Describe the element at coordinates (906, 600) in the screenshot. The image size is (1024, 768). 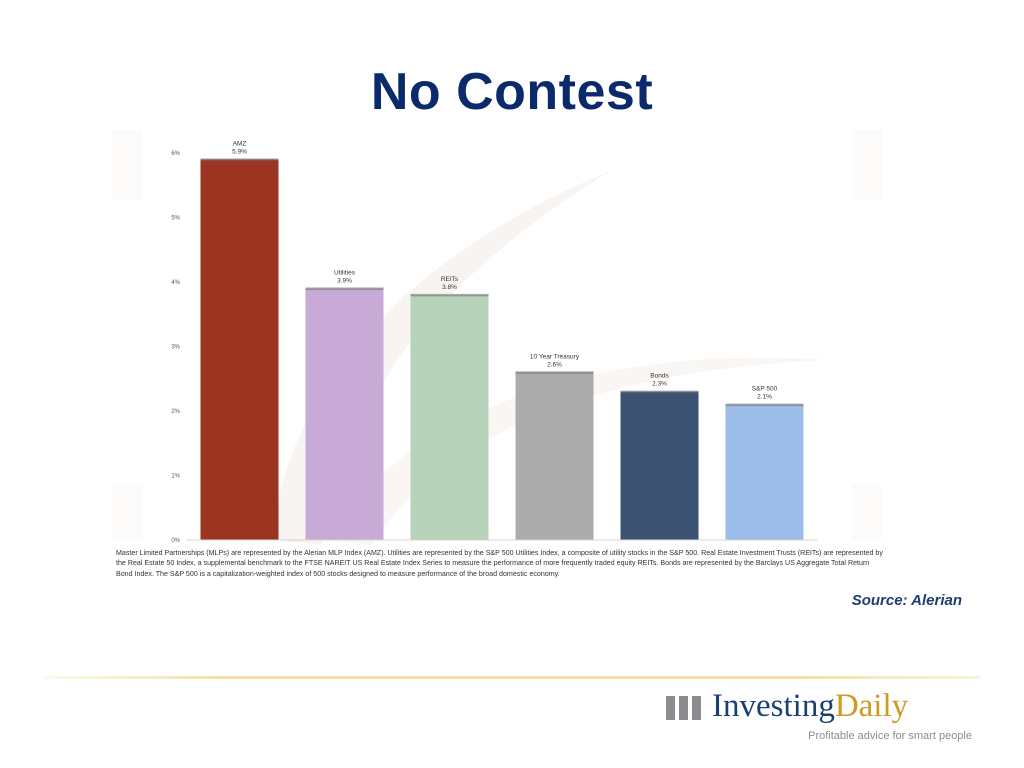
I see `source-note: Source: Alerian` at that location.